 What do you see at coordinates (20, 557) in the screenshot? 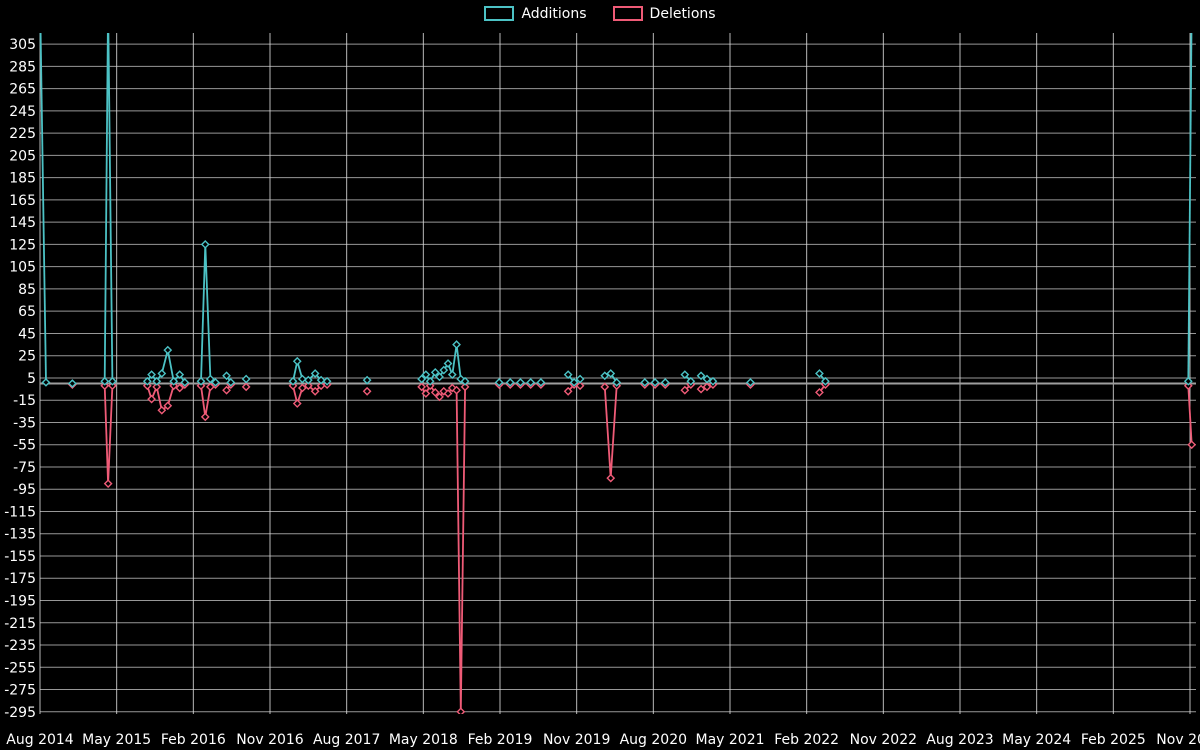
I see `y-tick-label: -155` at bounding box center [20, 557].